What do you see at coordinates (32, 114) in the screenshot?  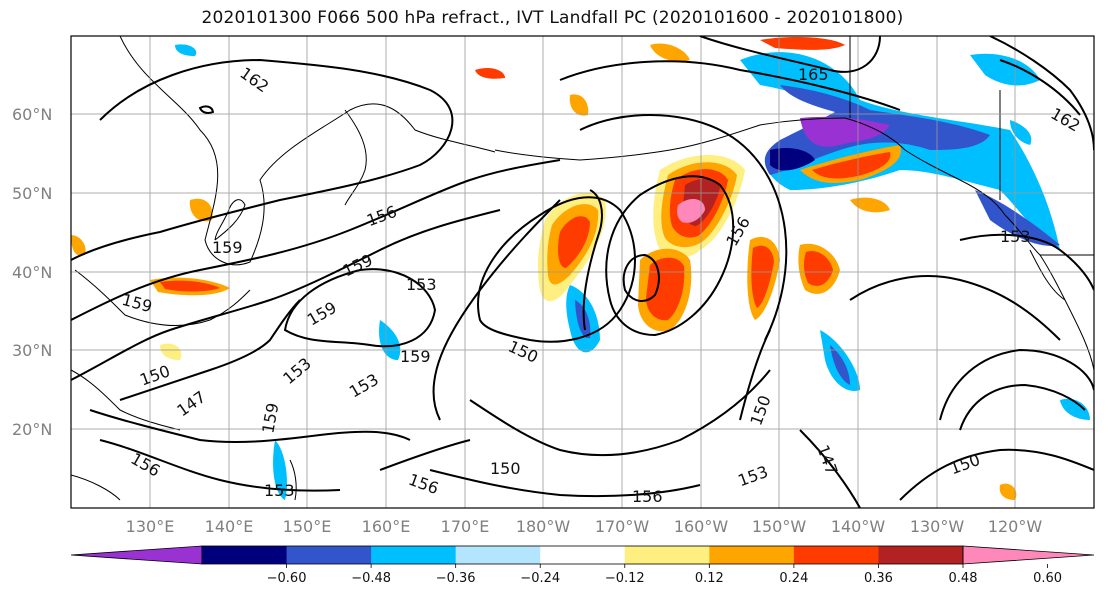 I see `lat-label-60n: 60°N` at bounding box center [32, 114].